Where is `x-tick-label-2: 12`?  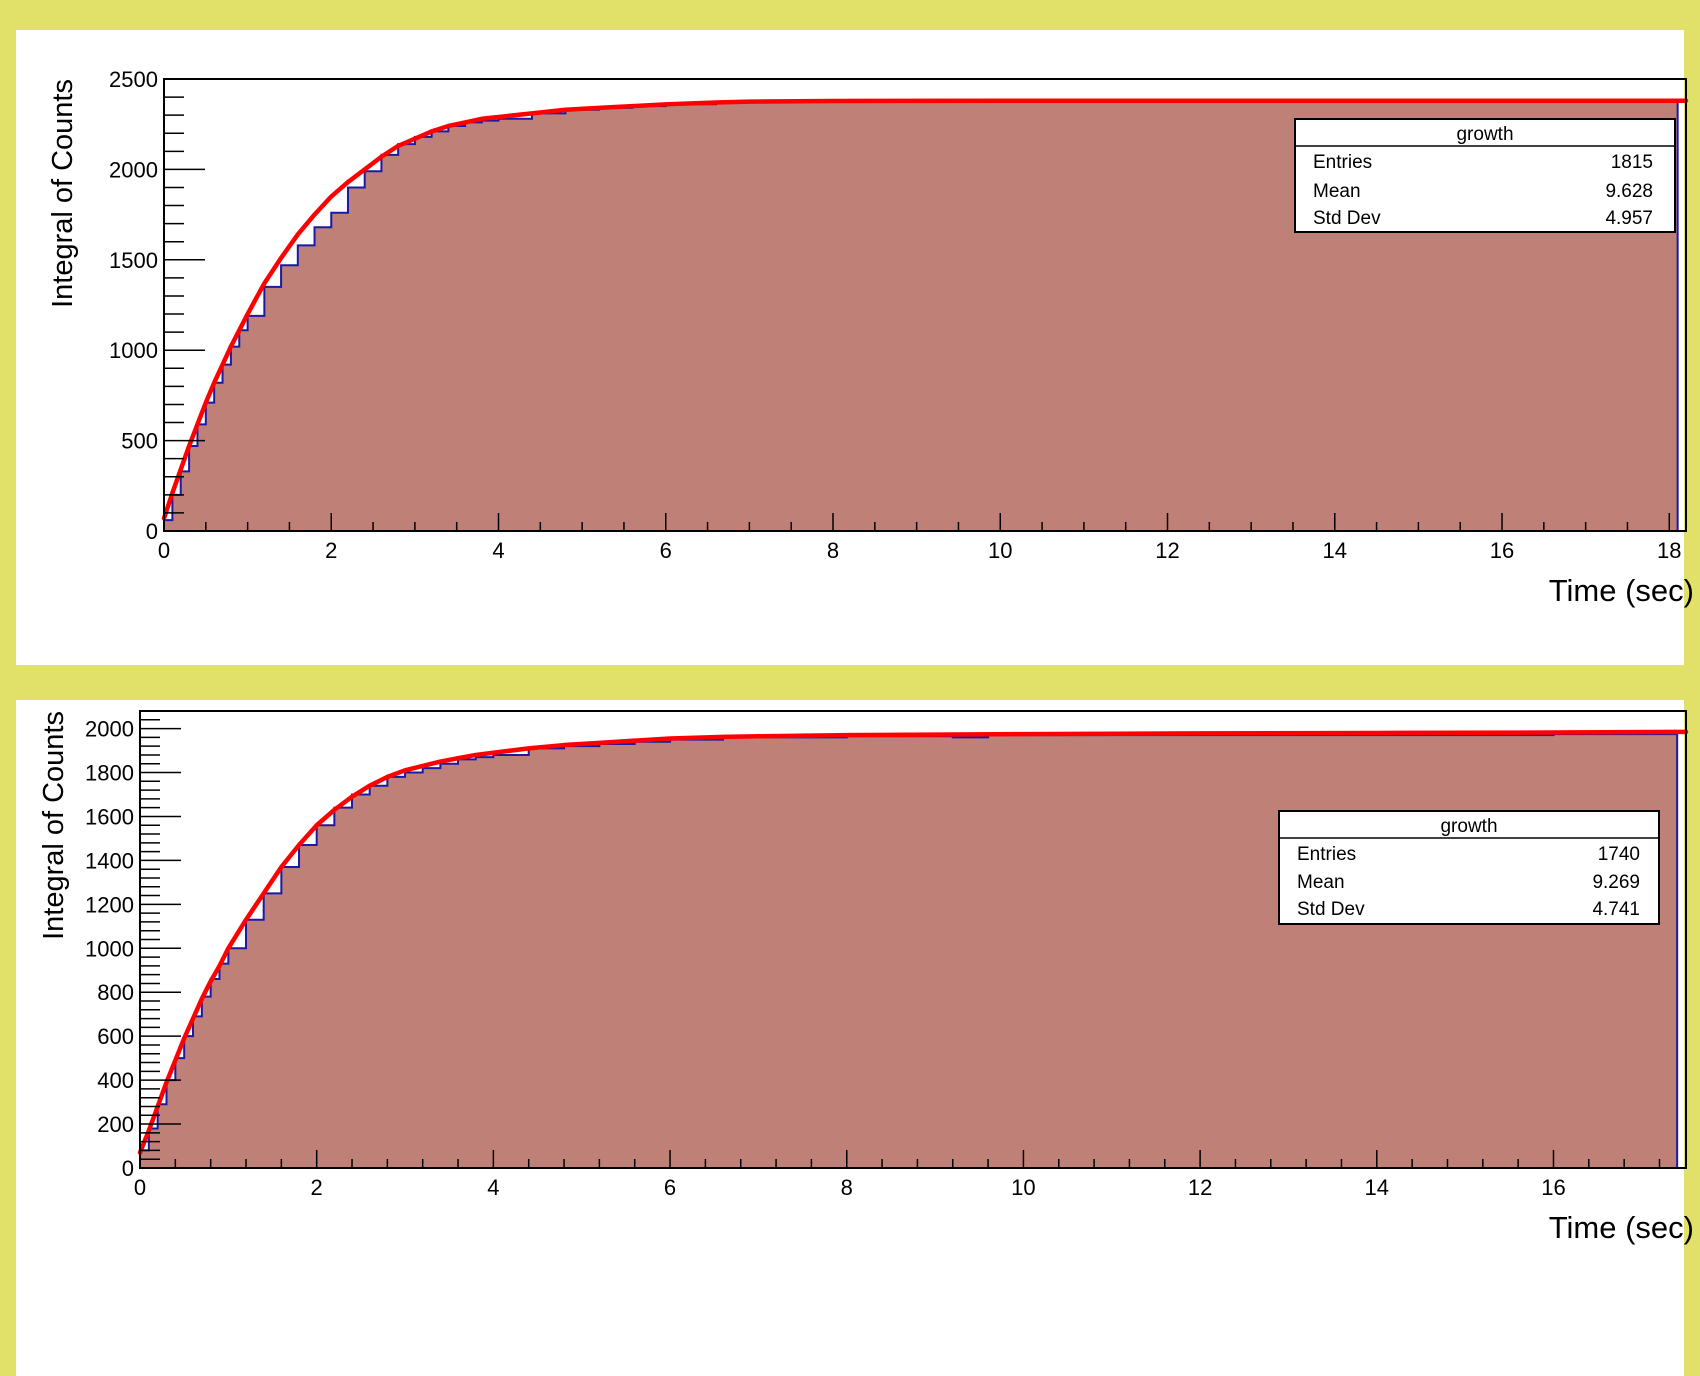 x-tick-label-2: 12 is located at coordinates (1200, 1187).